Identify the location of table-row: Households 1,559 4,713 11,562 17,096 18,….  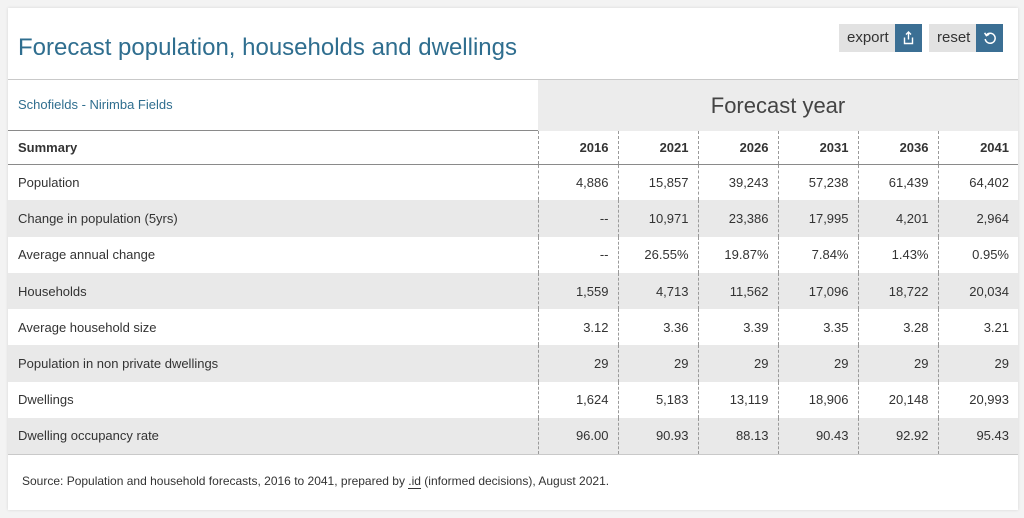
(513, 291).